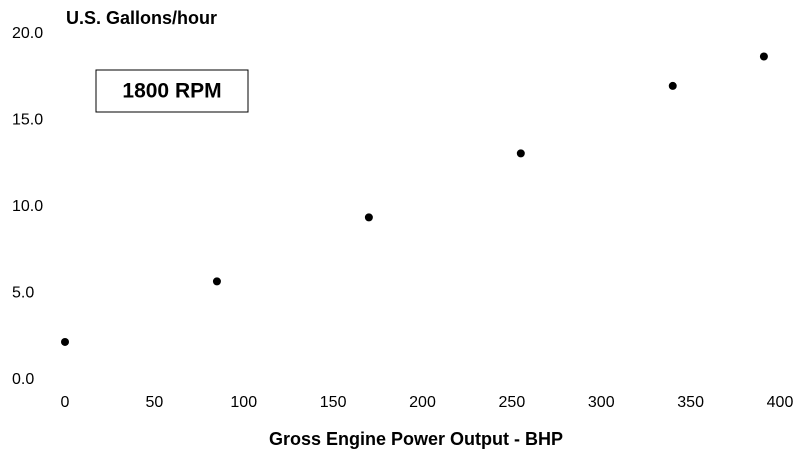 The width and height of the screenshot is (812, 452). I want to click on x-tick-label: 100, so click(243, 402).